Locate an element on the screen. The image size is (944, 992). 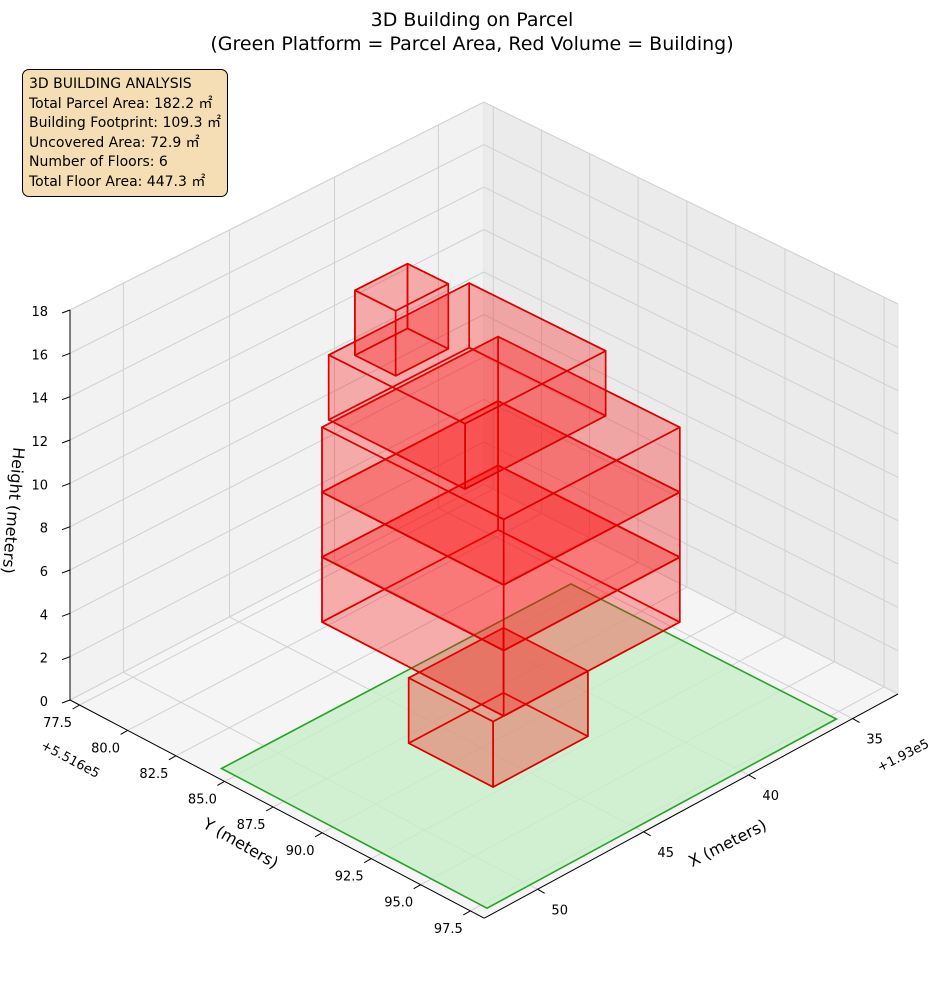
y-tick-label: 80.0 is located at coordinates (105, 748).